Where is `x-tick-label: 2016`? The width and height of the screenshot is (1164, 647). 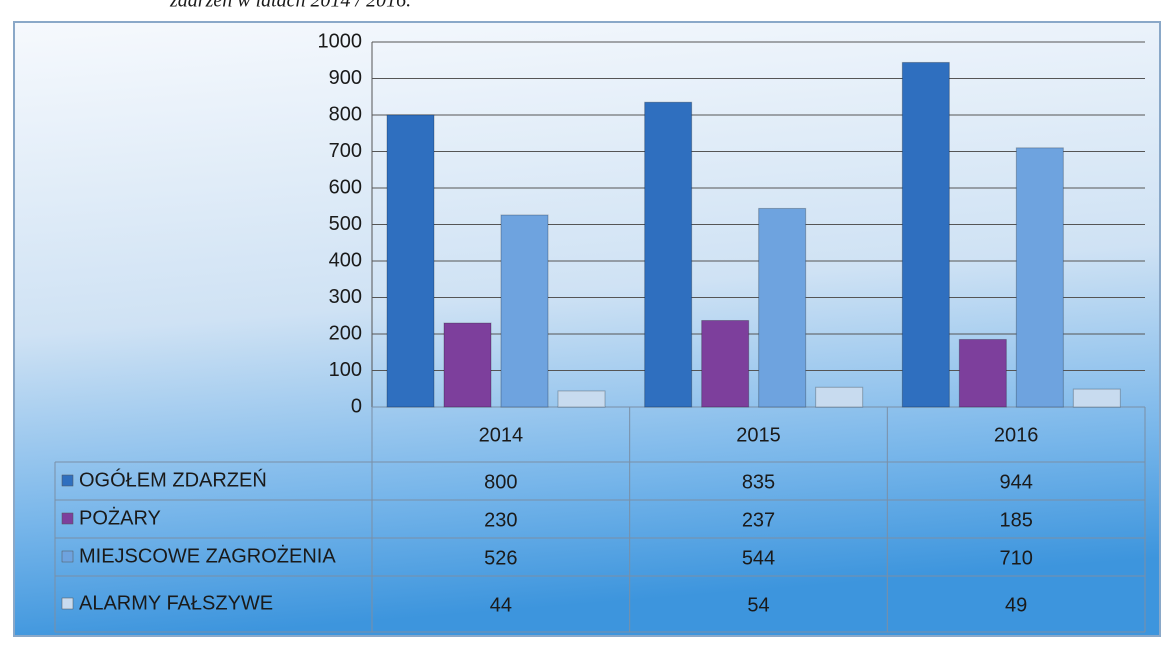 x-tick-label: 2016 is located at coordinates (1016, 435).